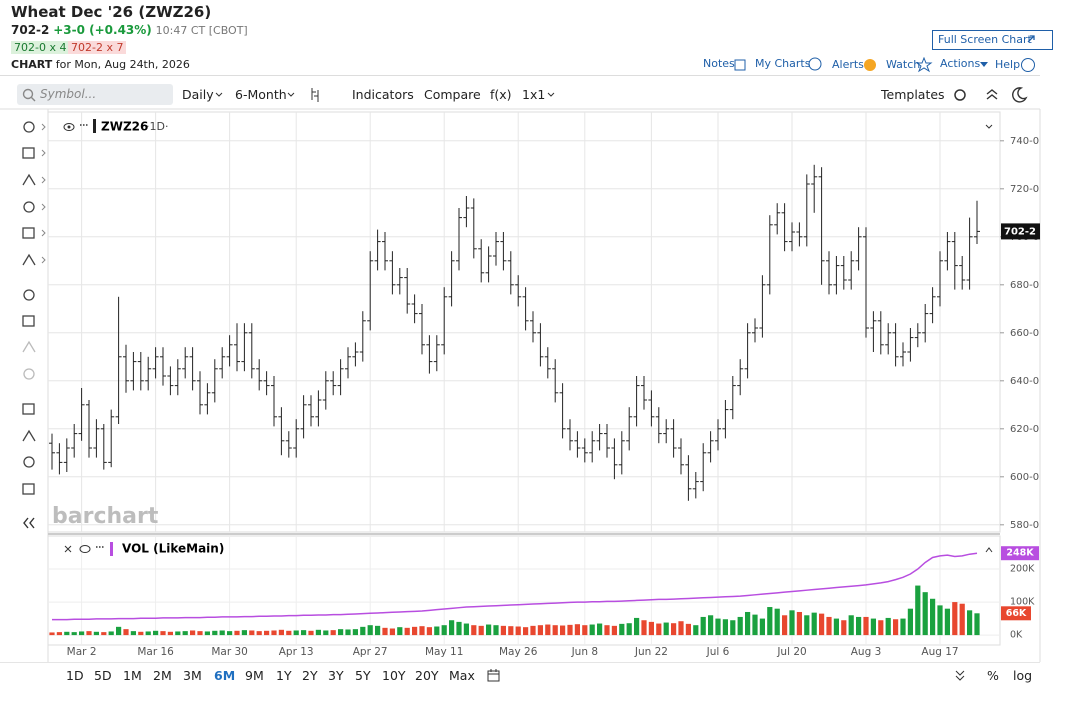  Describe the element at coordinates (520, 75) in the screenshot. I see `divider` at that location.